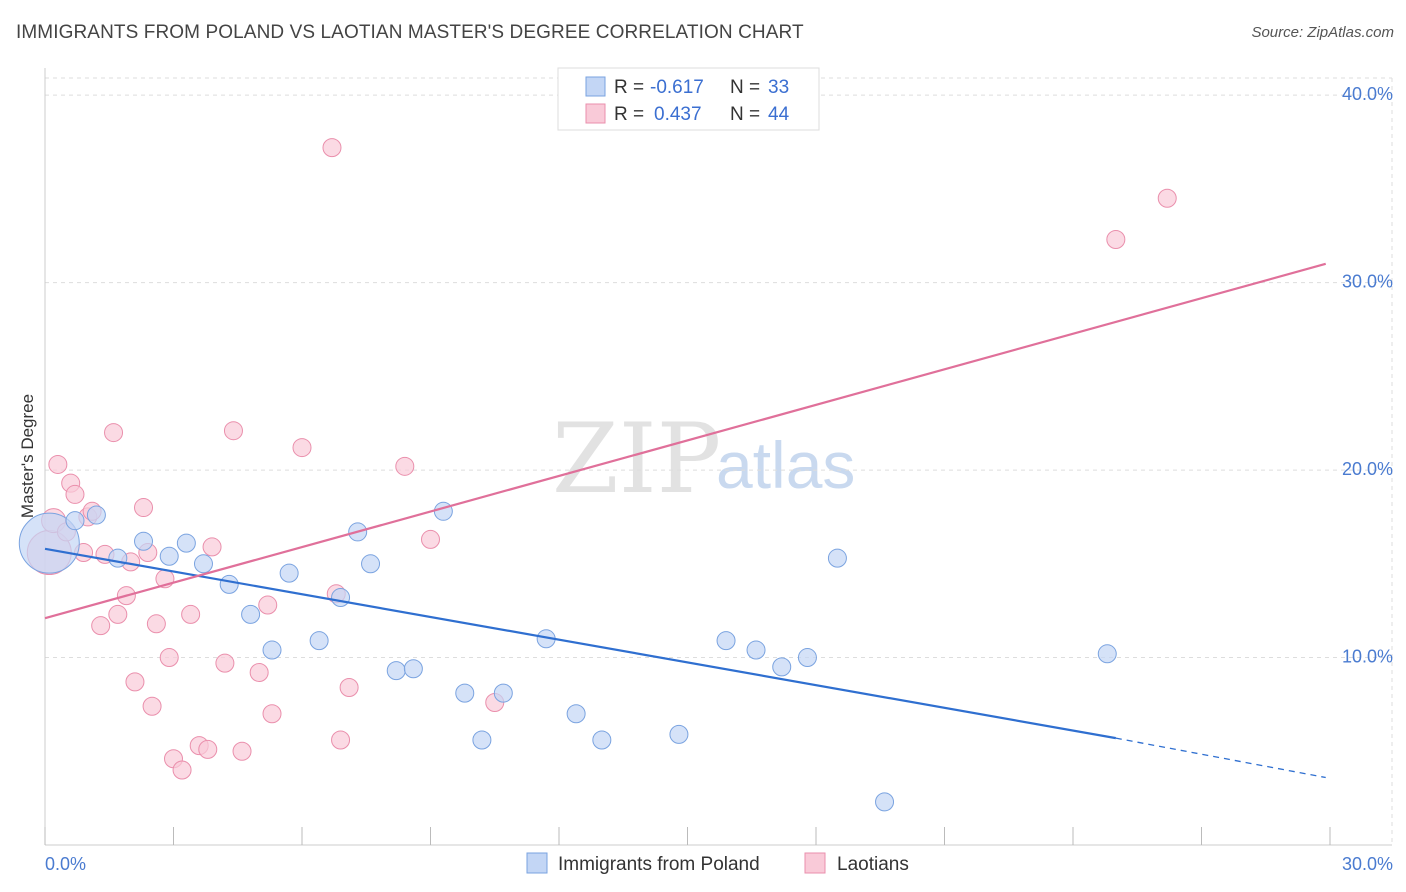  Describe the element at coordinates (1367, 282) in the screenshot. I see `y-tick-label: 30.0%` at that location.